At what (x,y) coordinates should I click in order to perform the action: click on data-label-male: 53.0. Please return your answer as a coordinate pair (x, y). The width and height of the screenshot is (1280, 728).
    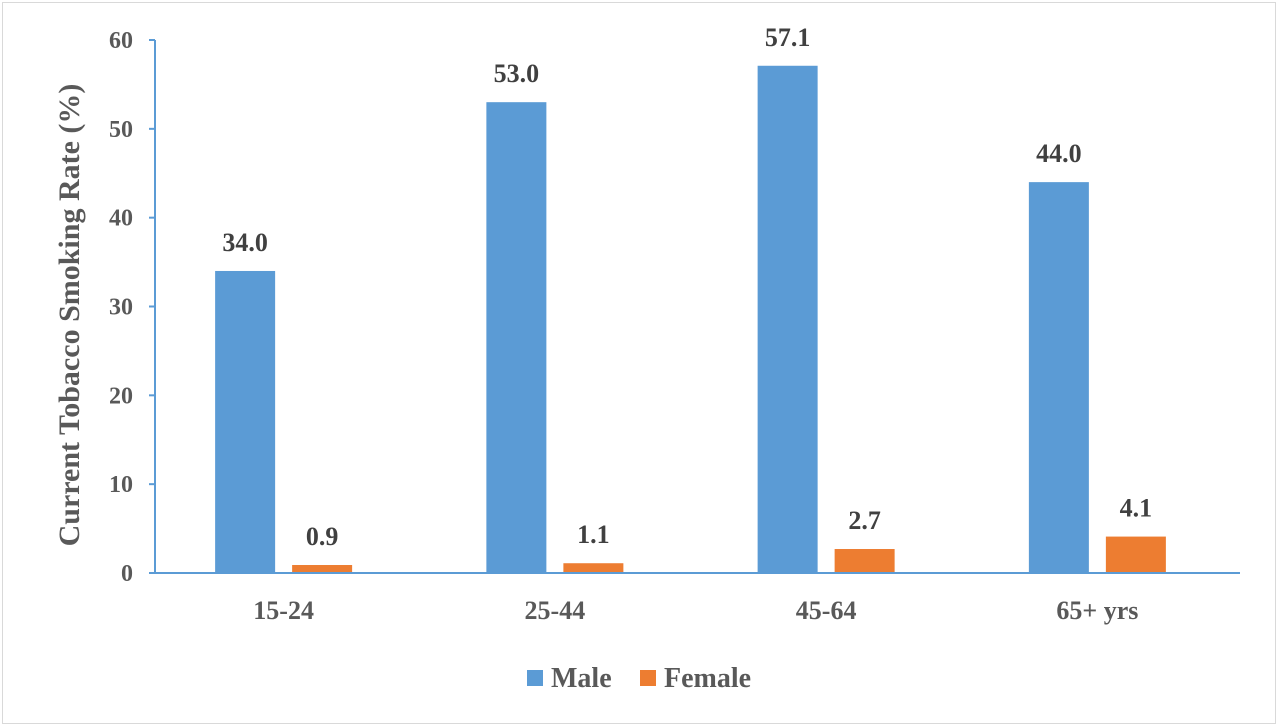
    Looking at the image, I should click on (517, 73).